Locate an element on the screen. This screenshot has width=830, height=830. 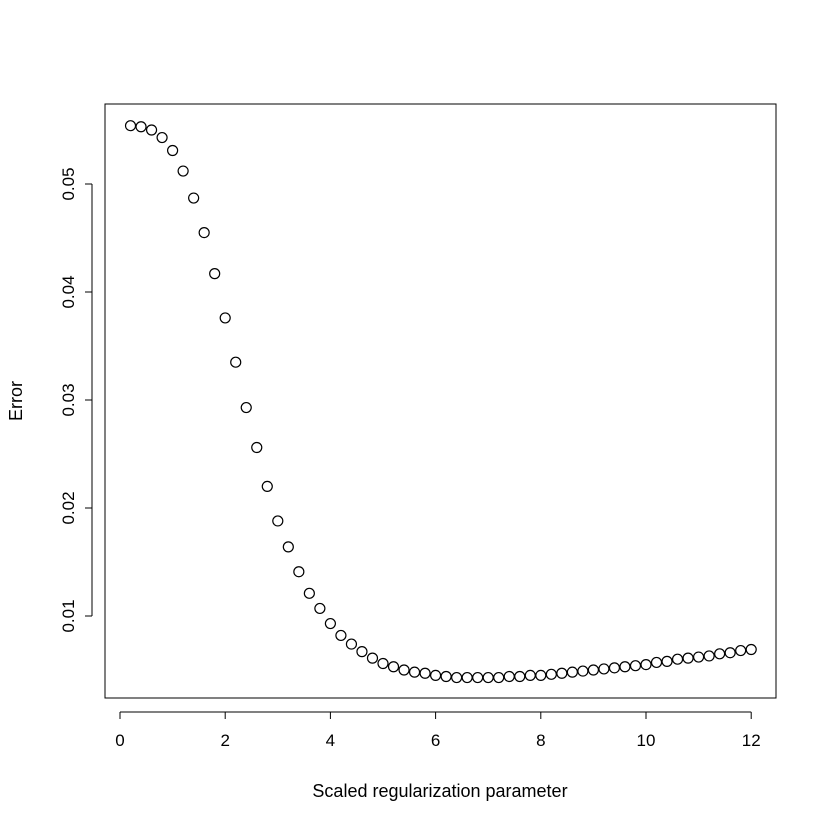
x-axis: 0 2 4 6 8 10 12 is located at coordinates (438, 730).